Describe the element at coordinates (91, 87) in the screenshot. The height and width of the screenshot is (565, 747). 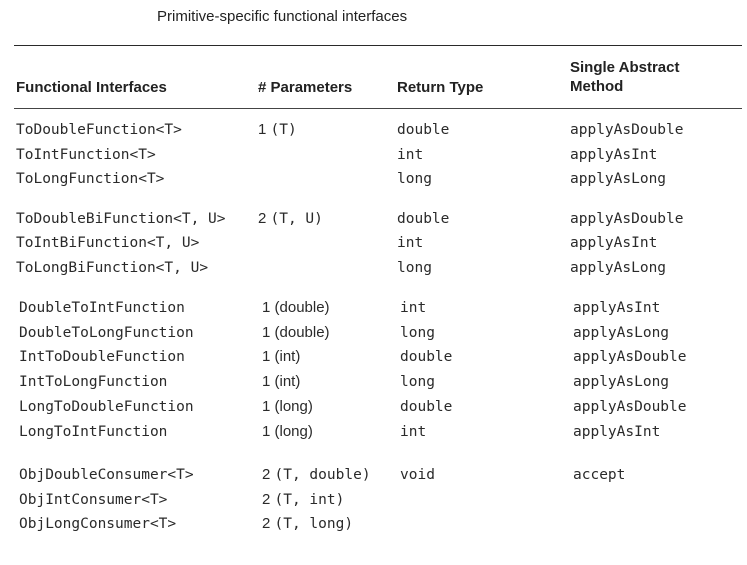
I see `header-functional-interfaces: Functional Interfaces` at that location.